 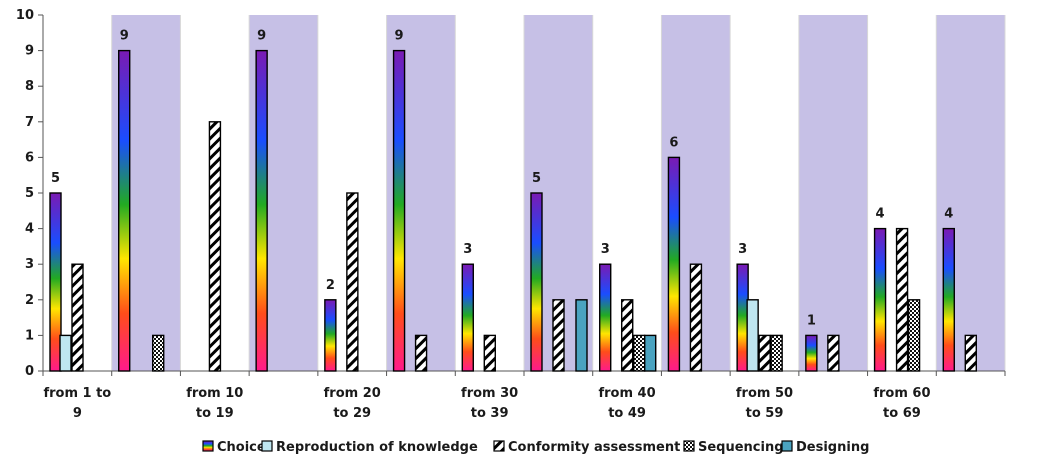 What do you see at coordinates (764, 393) in the screenshot?
I see `x-category-label: from 50` at bounding box center [764, 393].